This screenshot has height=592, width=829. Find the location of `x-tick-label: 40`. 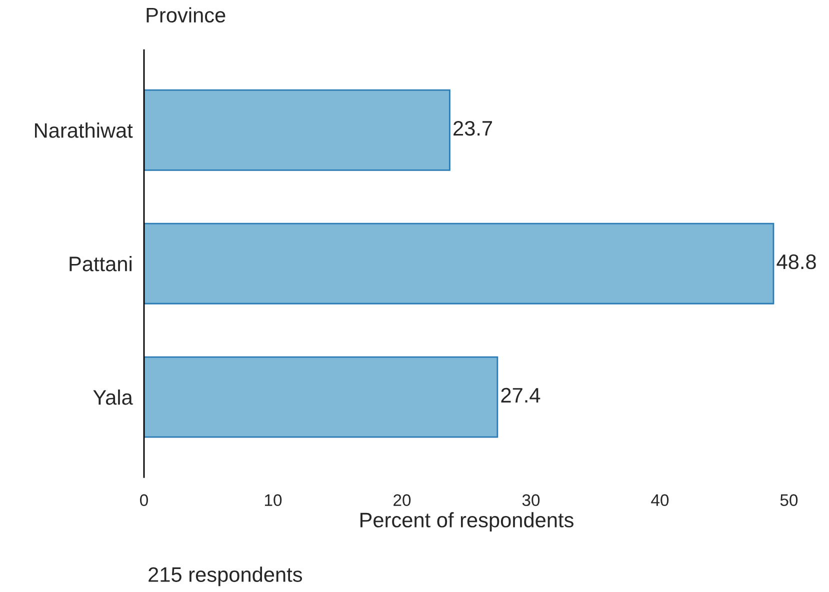

x-tick-label: 40 is located at coordinates (660, 500).